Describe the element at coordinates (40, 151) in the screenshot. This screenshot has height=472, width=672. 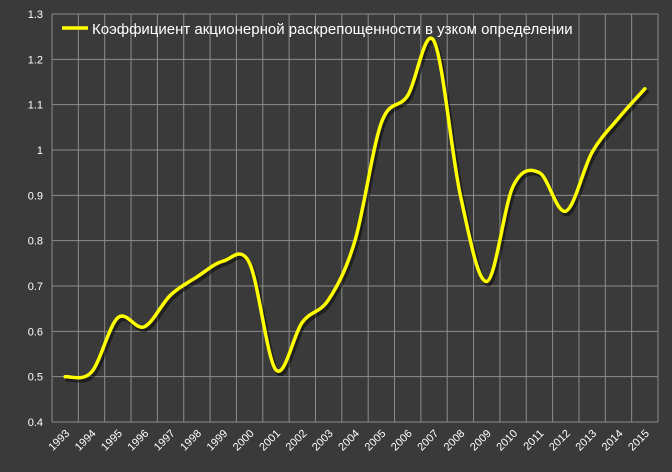
I see `y-tick-label: 1` at that location.